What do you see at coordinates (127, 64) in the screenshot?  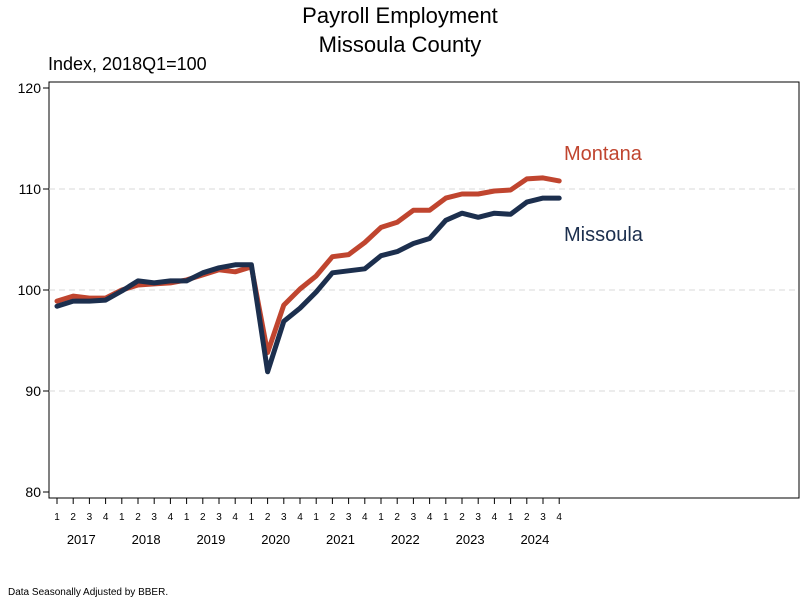 I see `y-axis-label: Index, 2018Q1=100` at bounding box center [127, 64].